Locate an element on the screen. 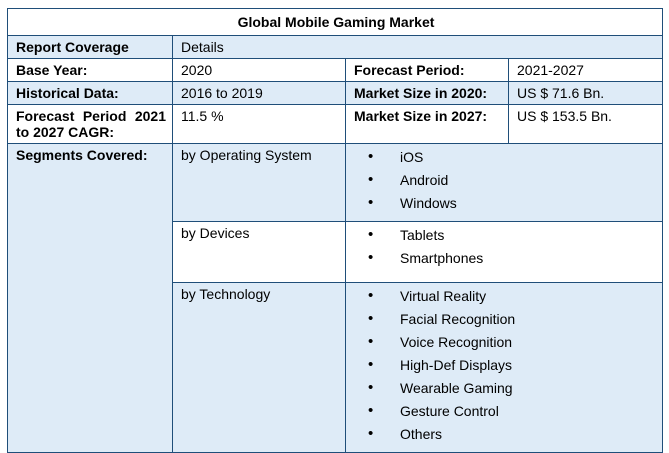  historical-data-label: Historical Data: is located at coordinates (90, 93).